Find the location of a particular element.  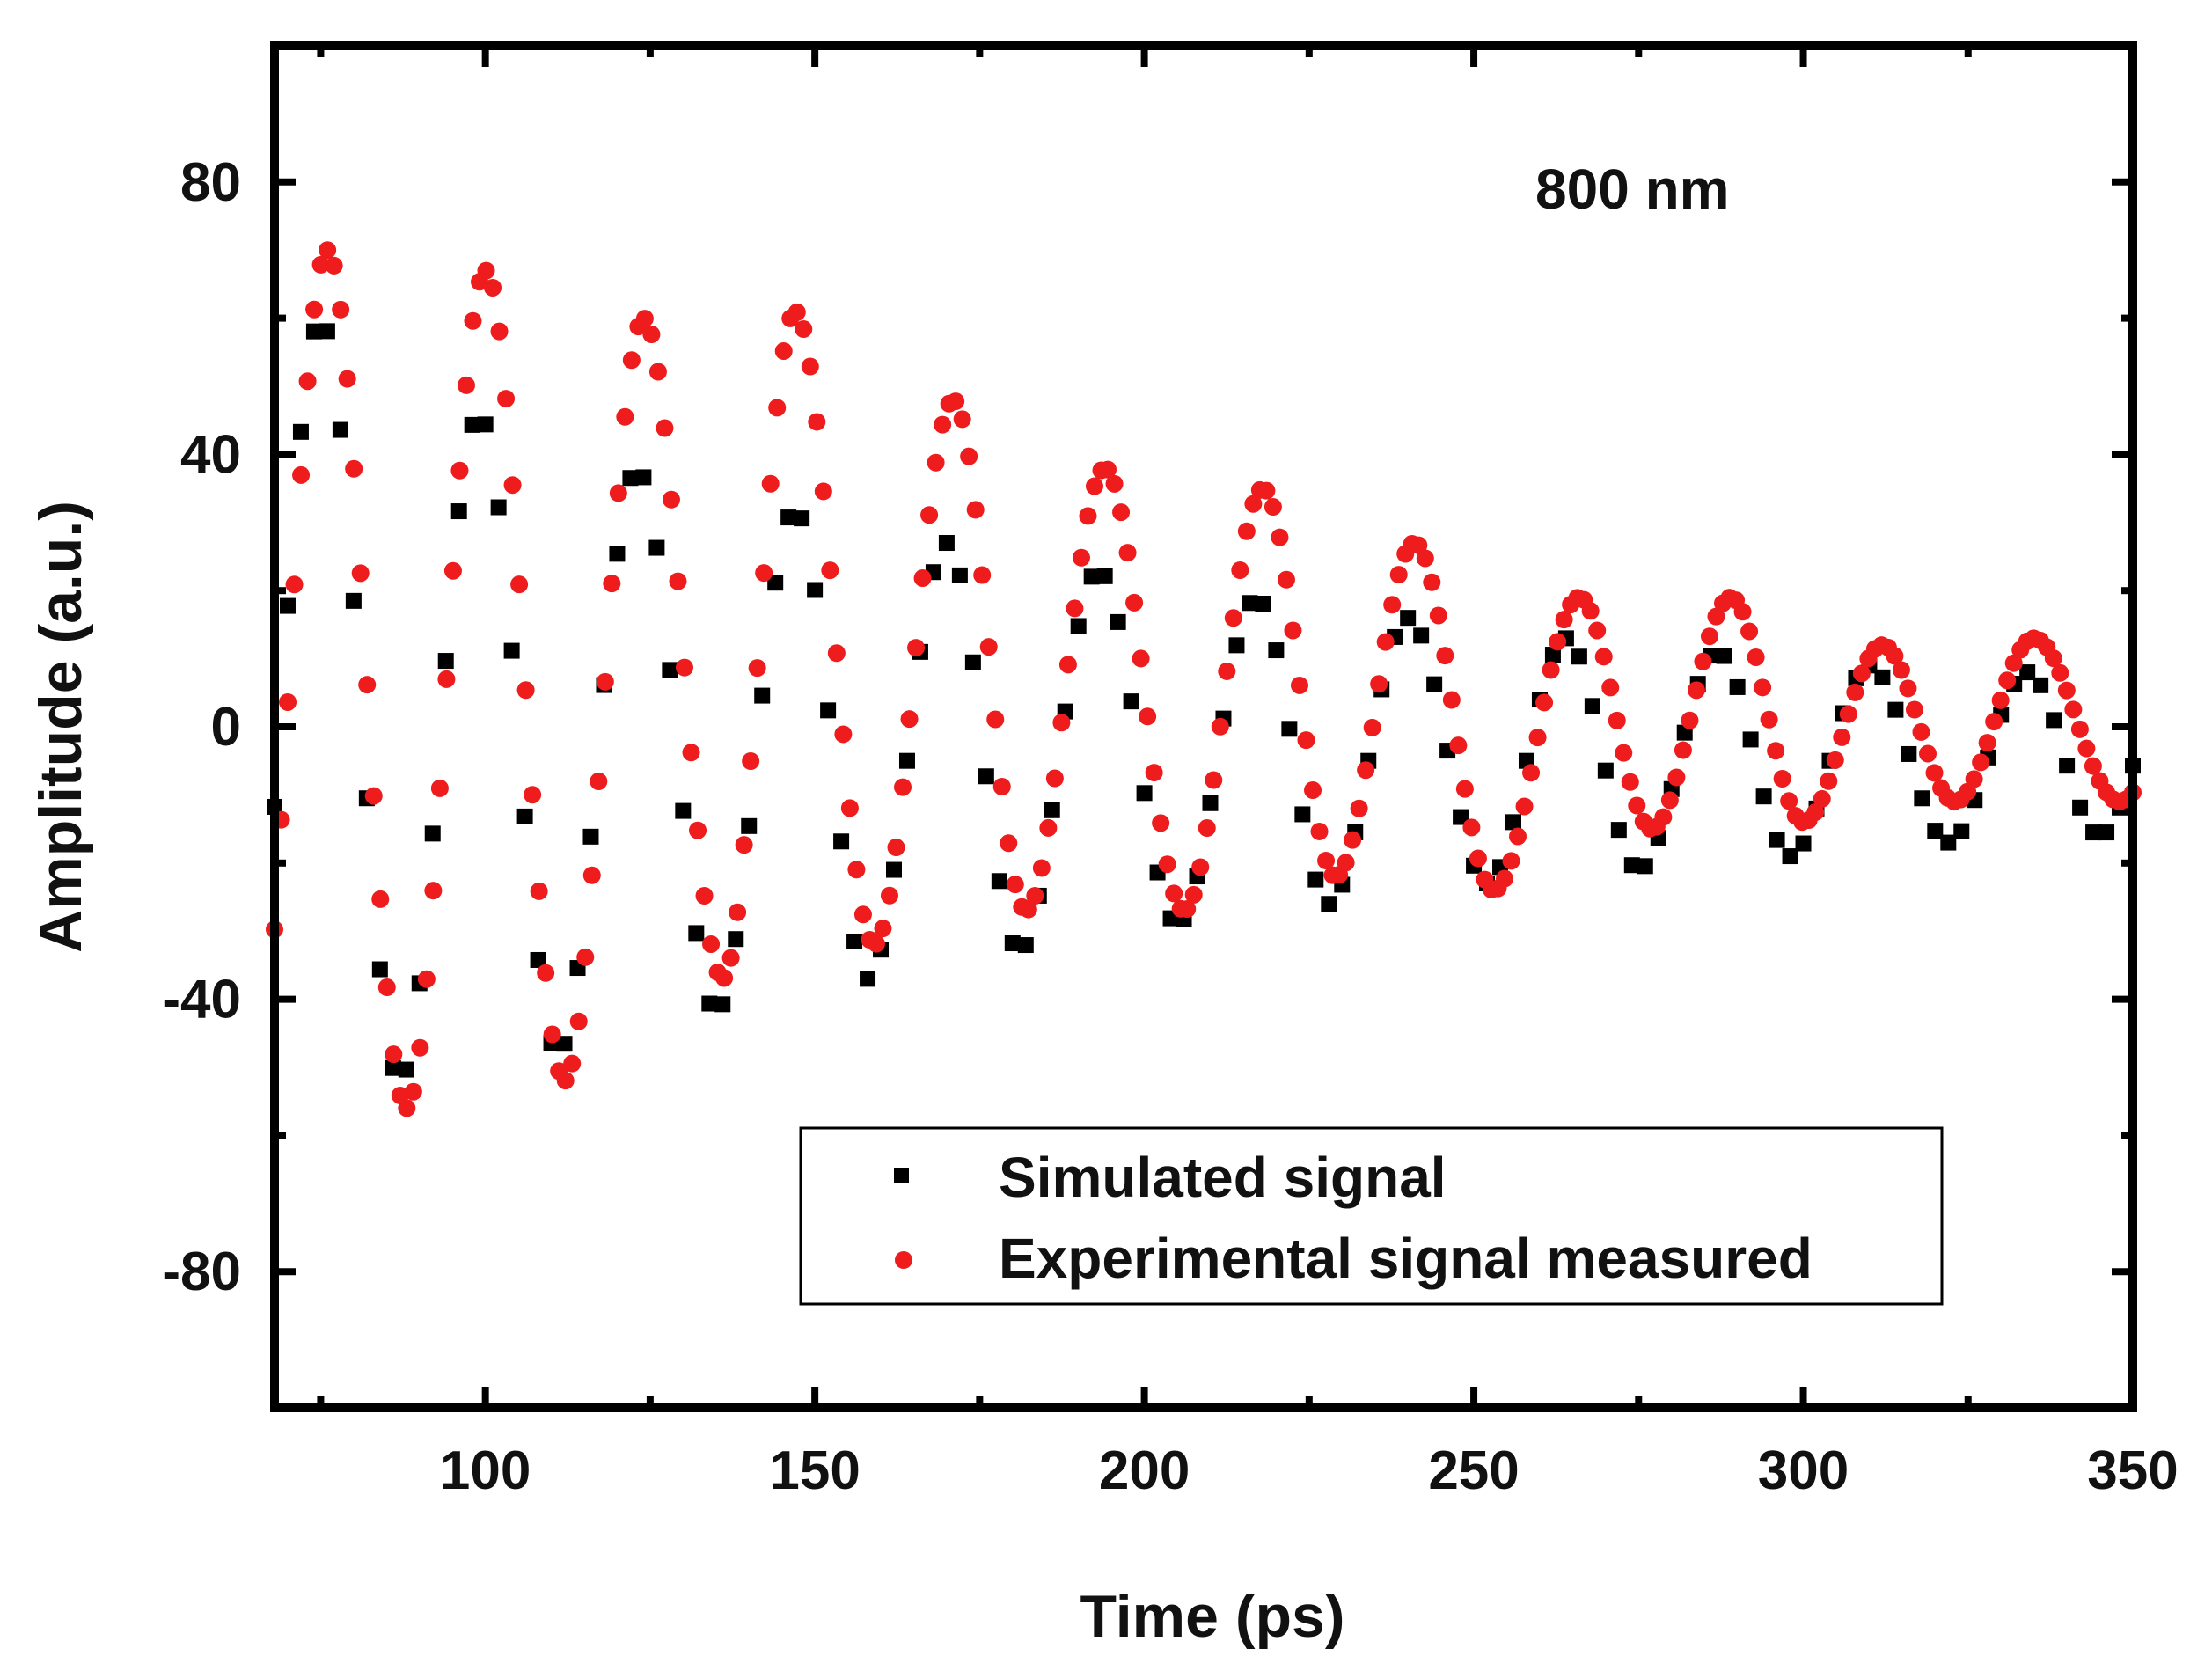

x-tick-labels: 100 150 200 250 300 350 is located at coordinates (1309, 1470).